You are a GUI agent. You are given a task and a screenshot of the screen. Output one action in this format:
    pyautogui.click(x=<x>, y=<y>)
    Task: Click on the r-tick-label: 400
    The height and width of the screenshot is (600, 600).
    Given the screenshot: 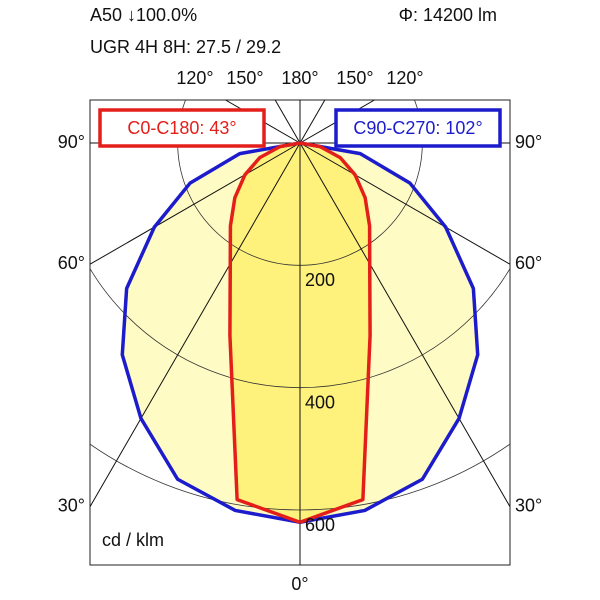 What is the action you would take?
    pyautogui.click(x=320, y=402)
    